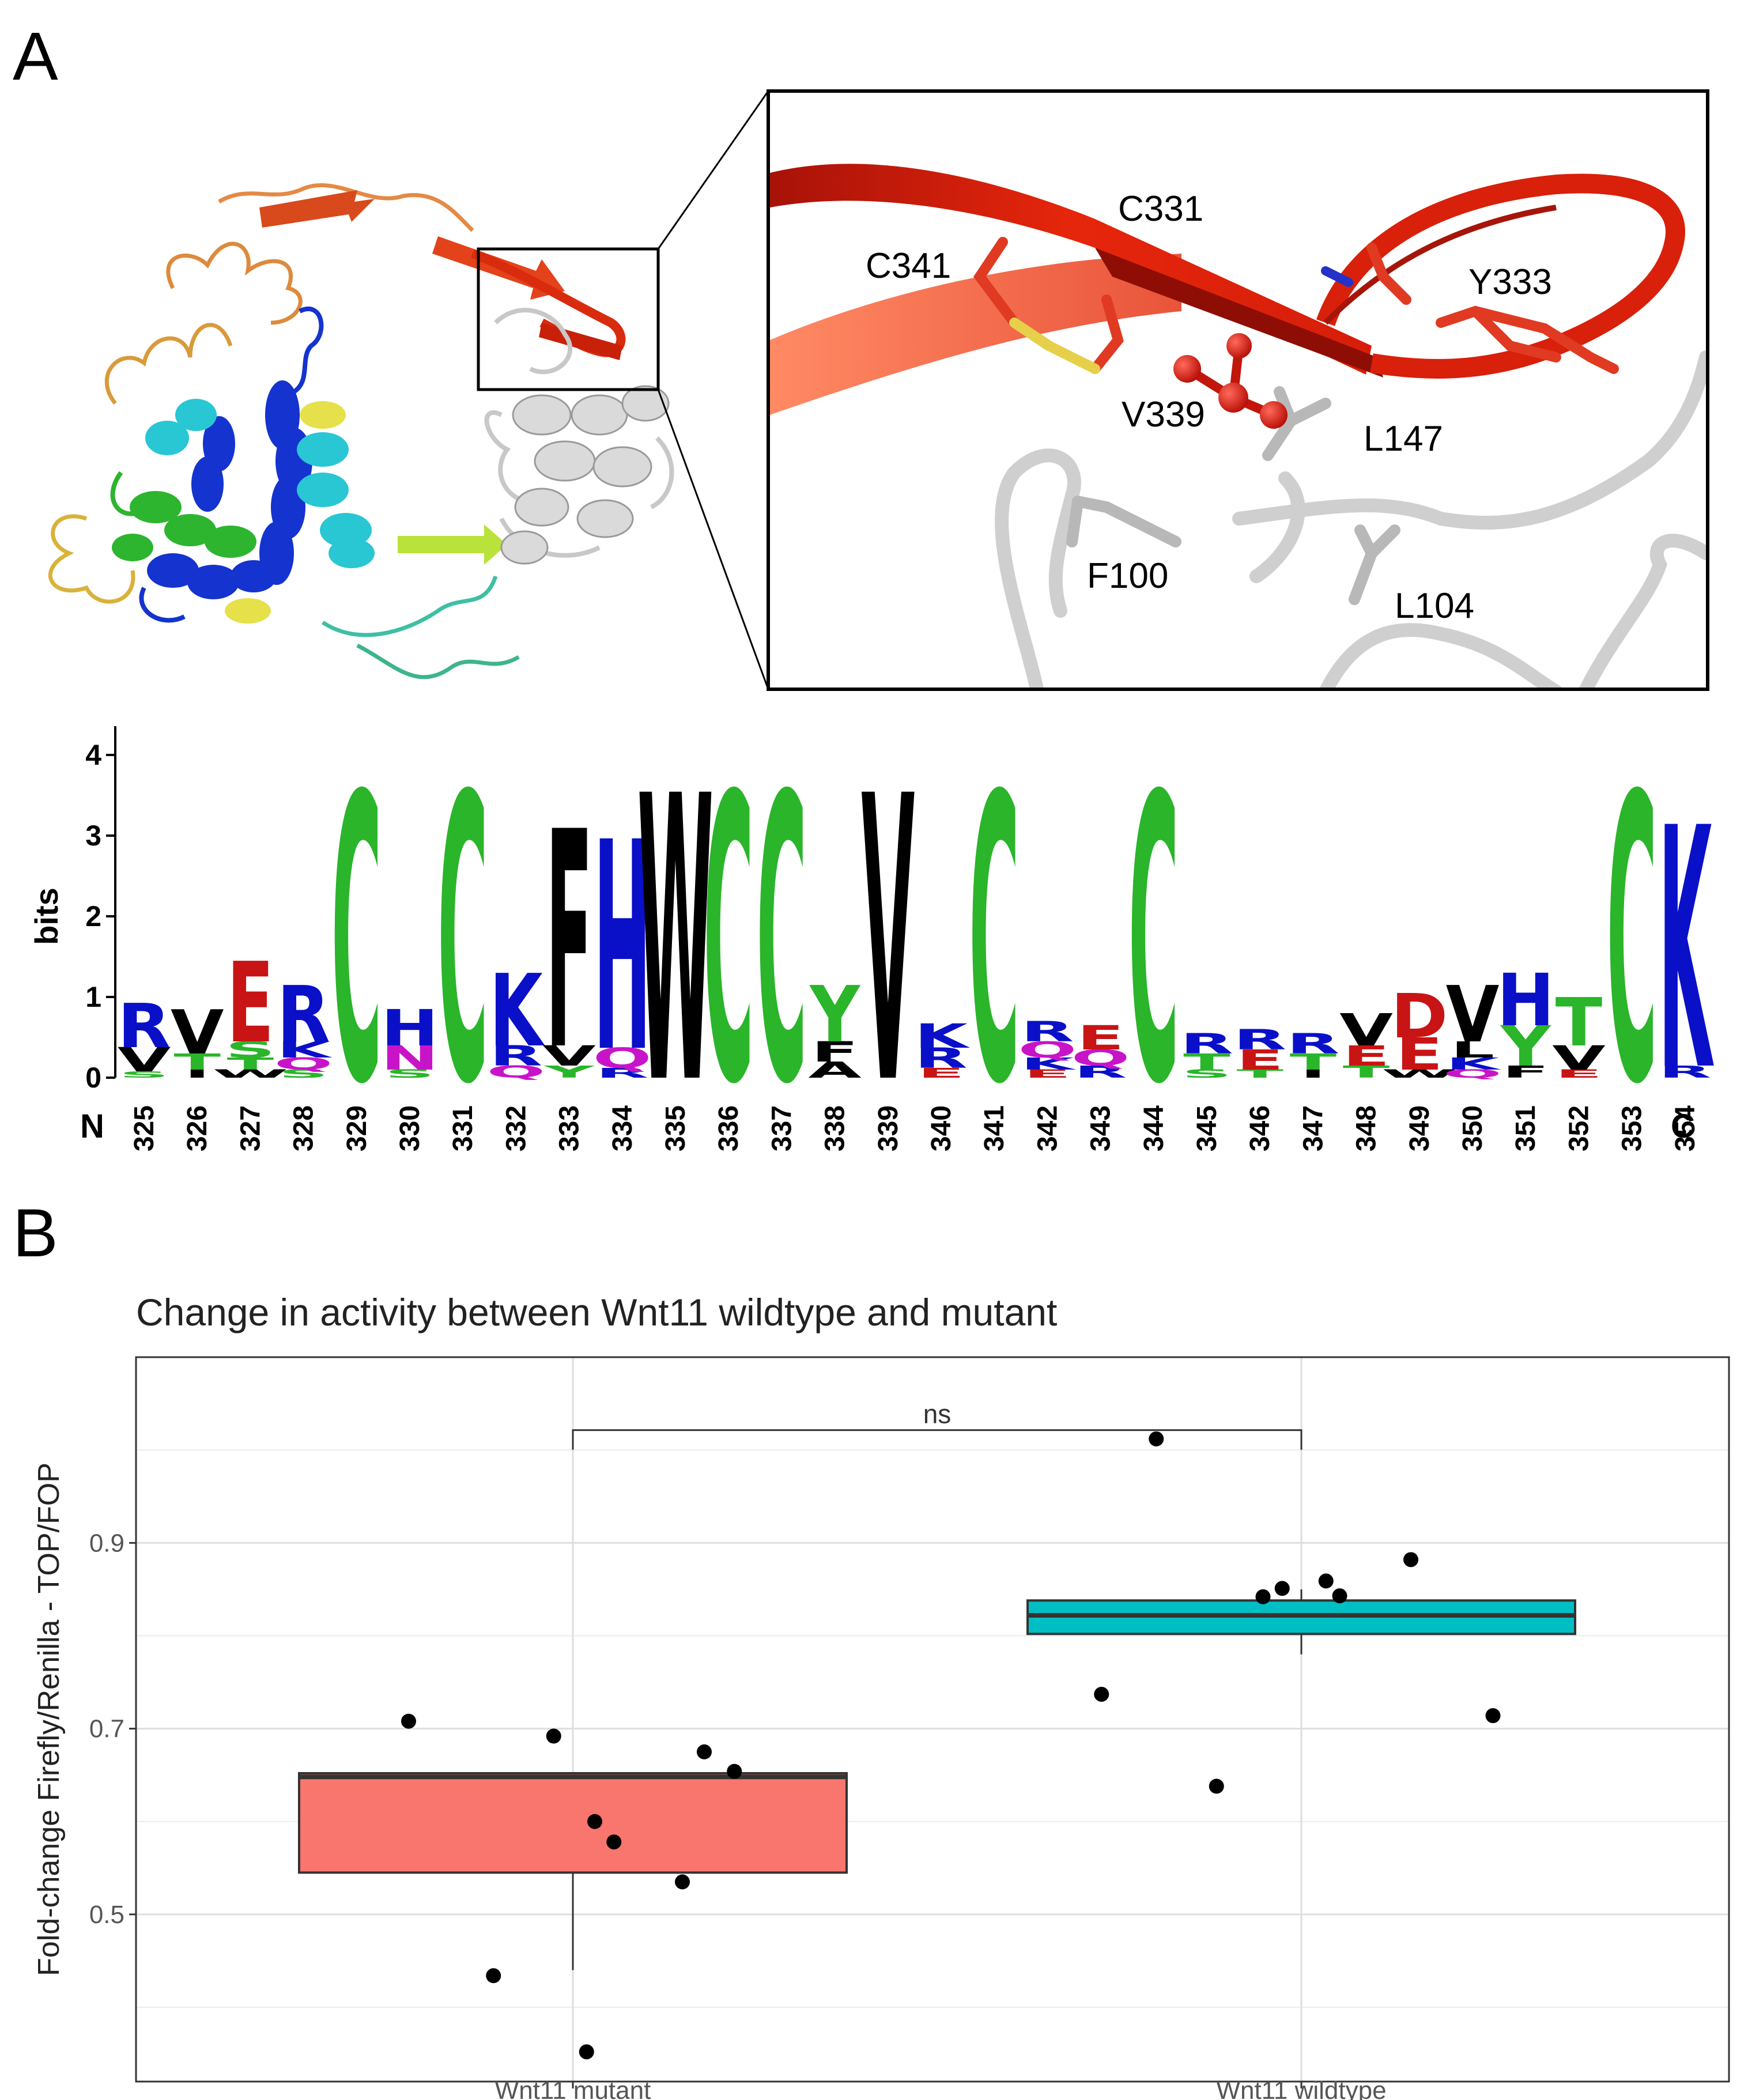  I want to click on logo-position-label: 327, so click(250, 1128).